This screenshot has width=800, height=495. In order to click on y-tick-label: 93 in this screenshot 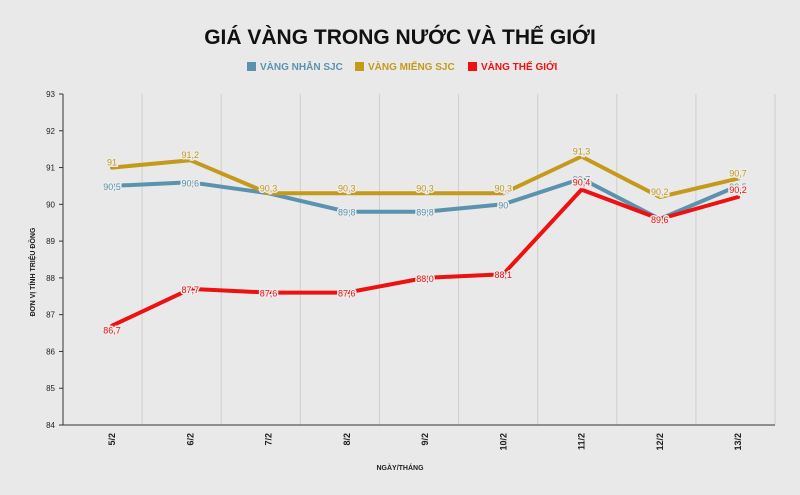, I will do `click(50, 94)`.